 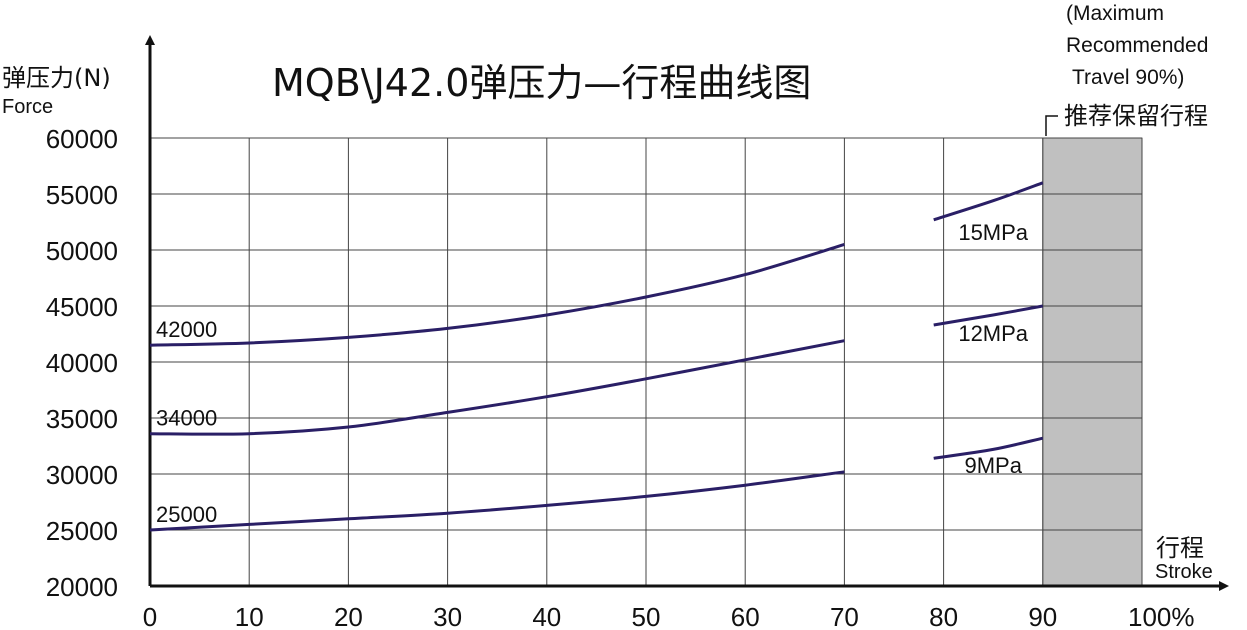 What do you see at coordinates (186, 418) in the screenshot?
I see `series-start-label-12mpa: 34000` at bounding box center [186, 418].